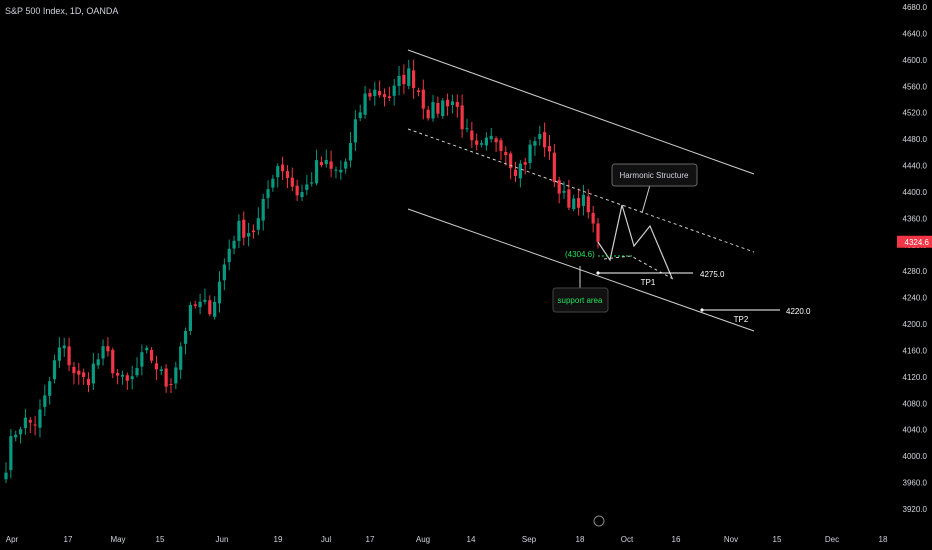 The width and height of the screenshot is (932, 550). Describe the element at coordinates (222, 539) in the screenshot. I see `x-tick-label: Jun` at that location.